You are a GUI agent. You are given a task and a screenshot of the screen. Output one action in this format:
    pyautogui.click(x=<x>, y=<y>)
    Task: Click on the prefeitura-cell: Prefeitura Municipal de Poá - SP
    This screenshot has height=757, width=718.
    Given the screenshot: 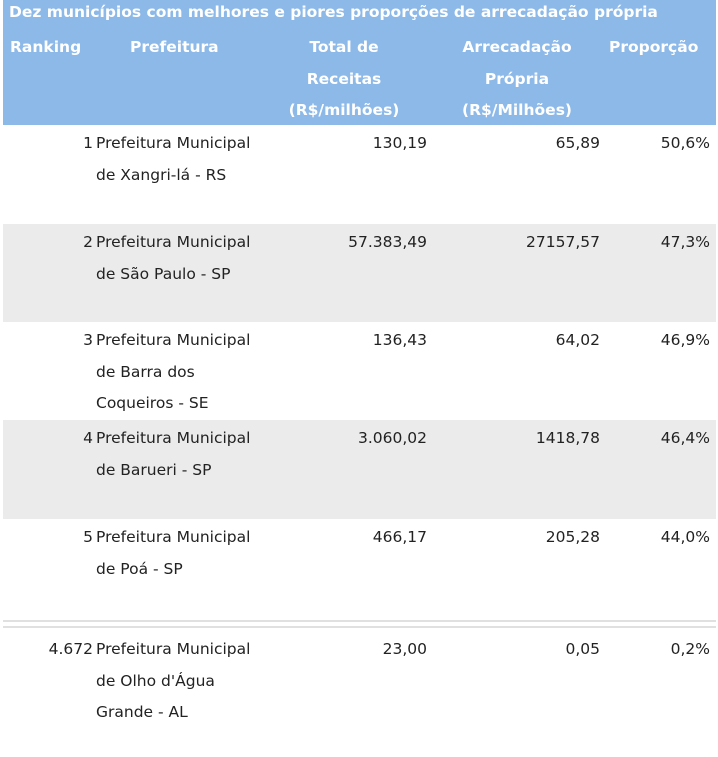 What is the action you would take?
    pyautogui.click(x=173, y=553)
    